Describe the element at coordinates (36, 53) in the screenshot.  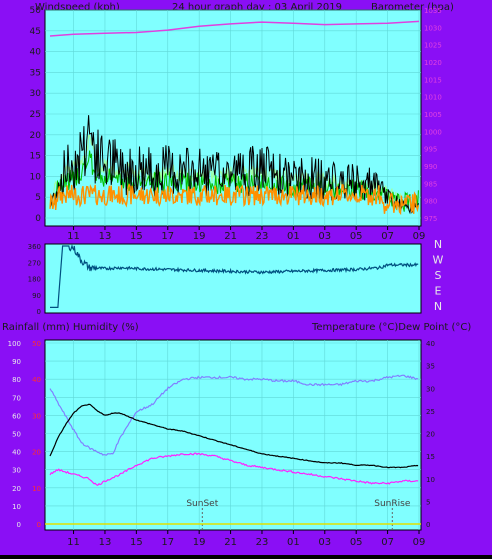
I see `wind-tick-label: 40` at that location.